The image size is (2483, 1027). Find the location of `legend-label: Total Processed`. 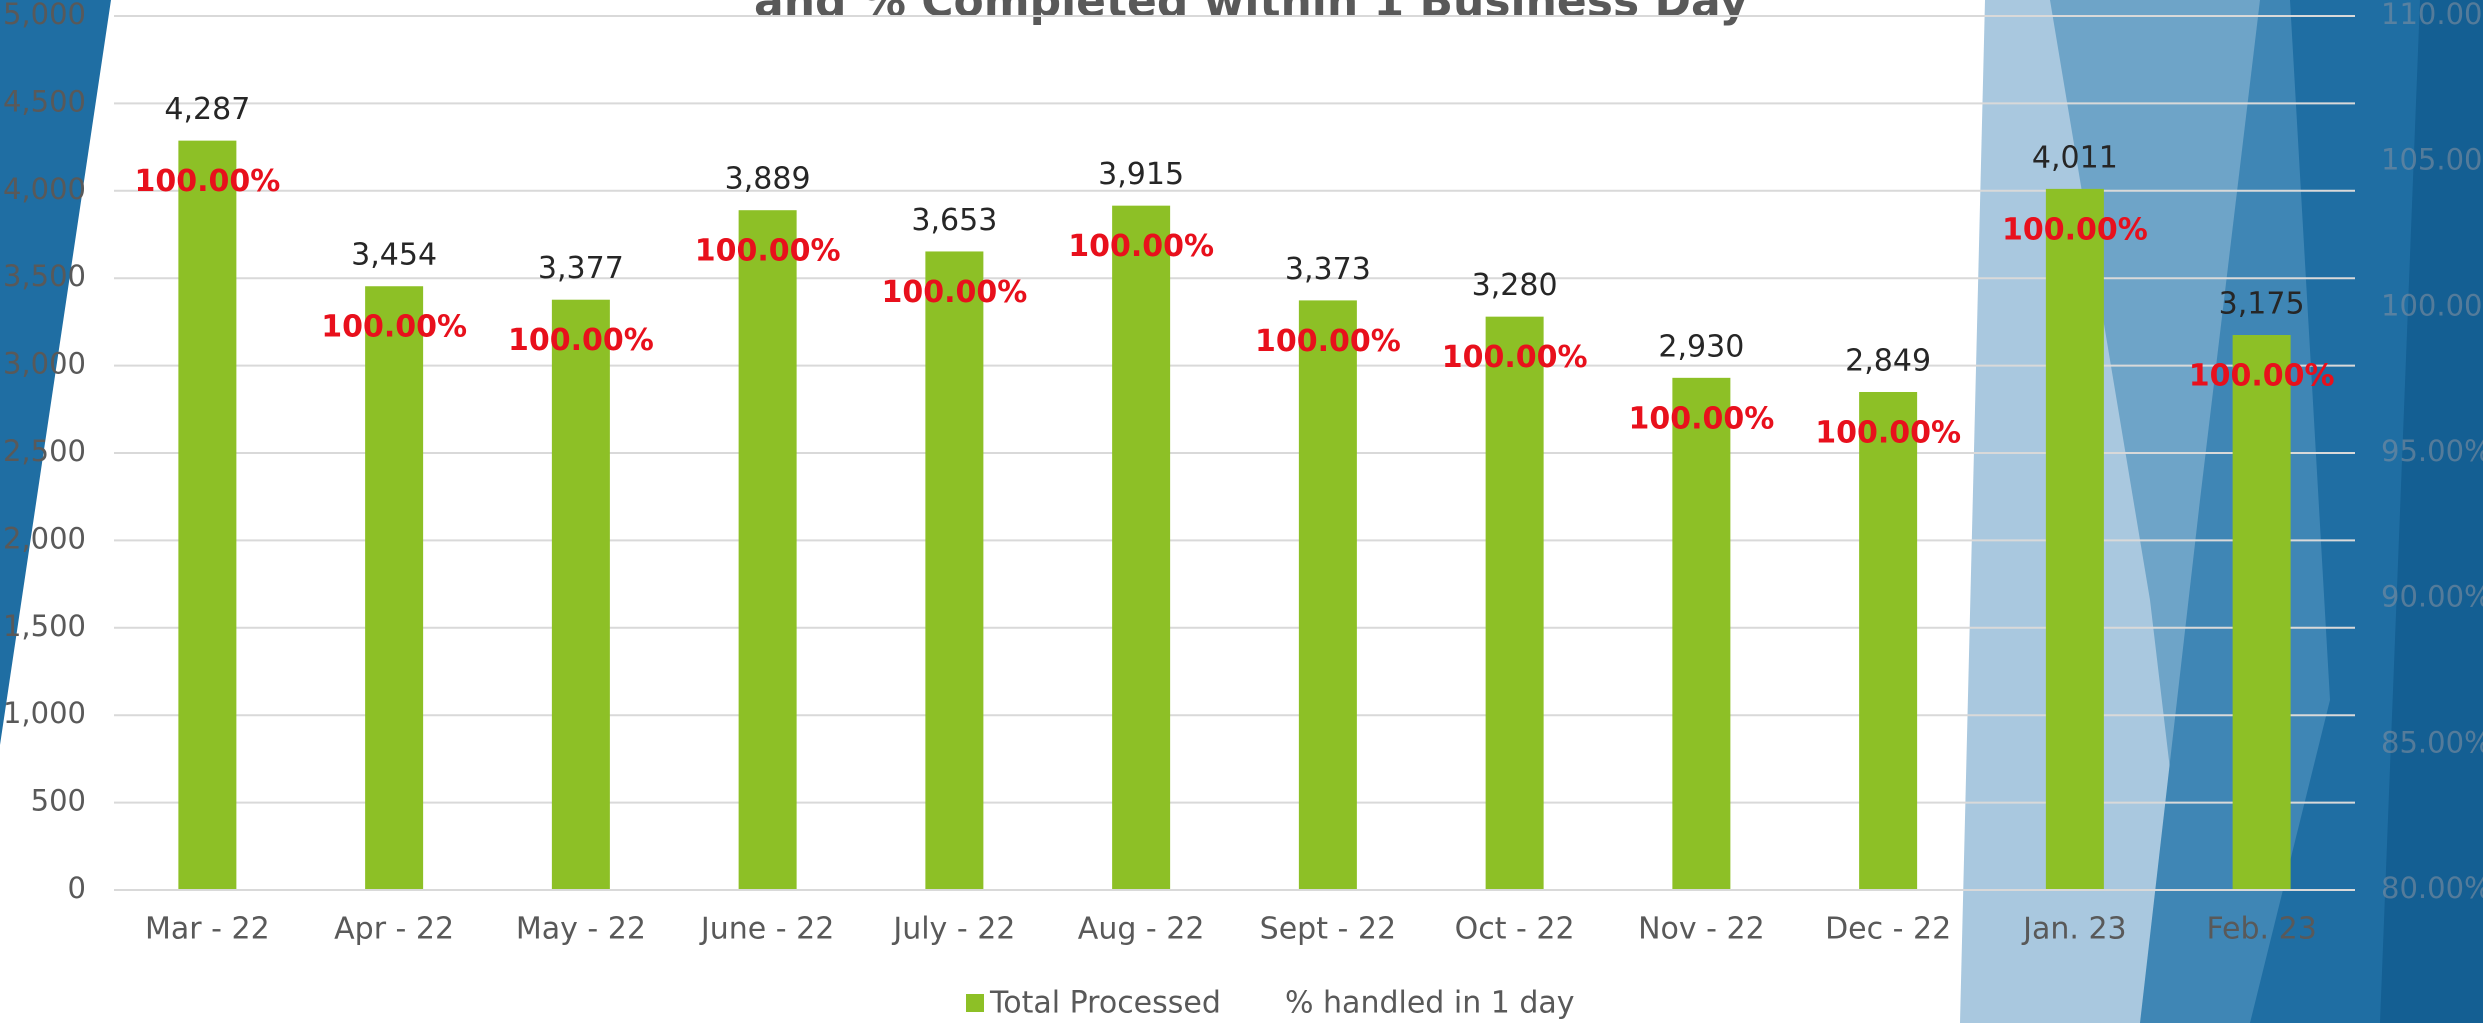

legend-label: Total Processed is located at coordinates (1105, 1003).